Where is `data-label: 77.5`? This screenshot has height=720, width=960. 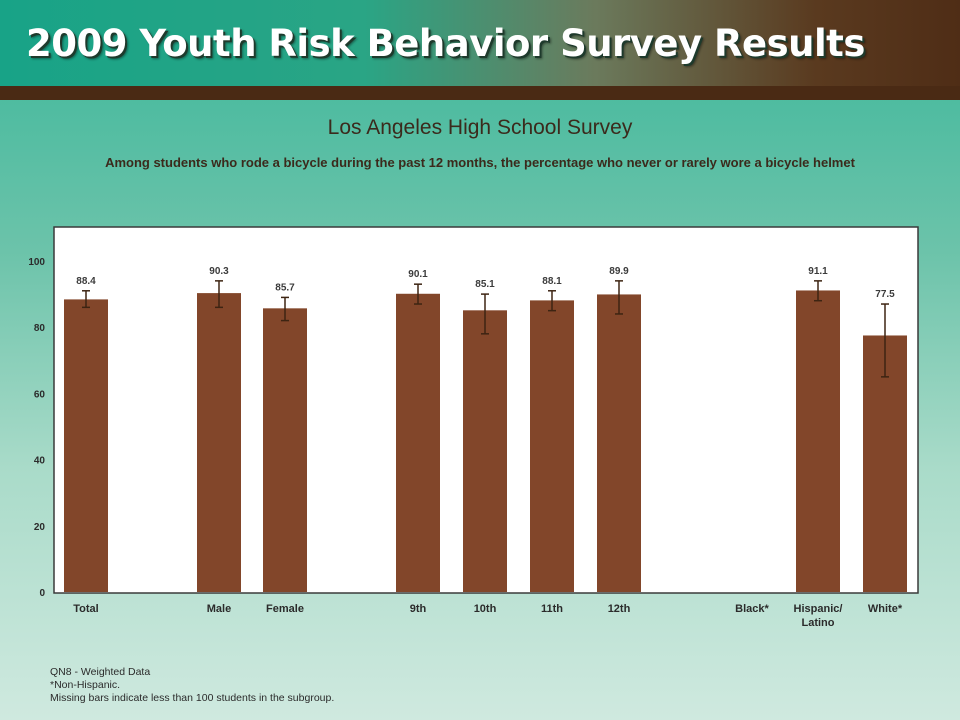
data-label: 77.5 is located at coordinates (885, 294).